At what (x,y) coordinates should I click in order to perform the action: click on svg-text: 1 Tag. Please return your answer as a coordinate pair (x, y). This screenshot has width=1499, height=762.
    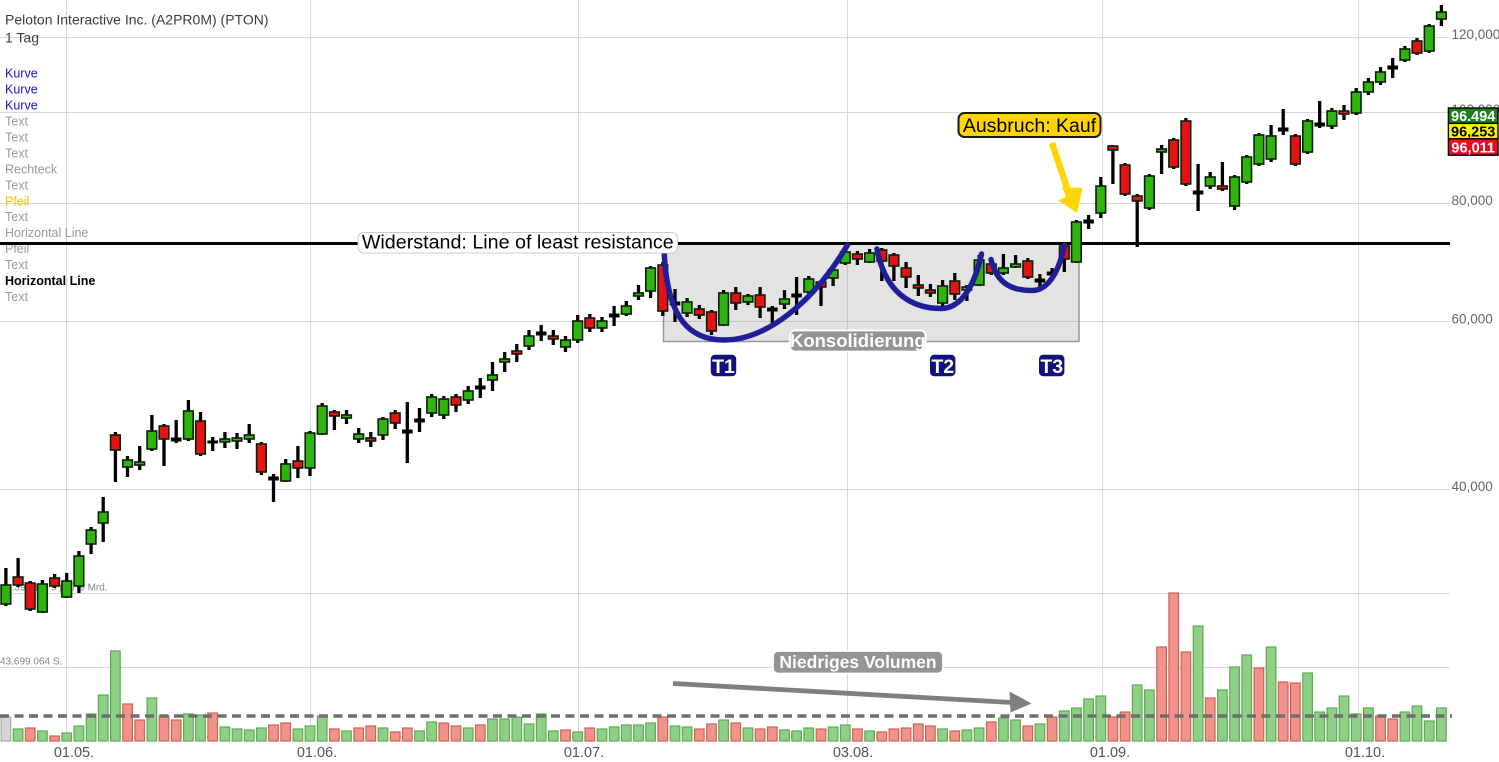
    Looking at the image, I should click on (22, 38).